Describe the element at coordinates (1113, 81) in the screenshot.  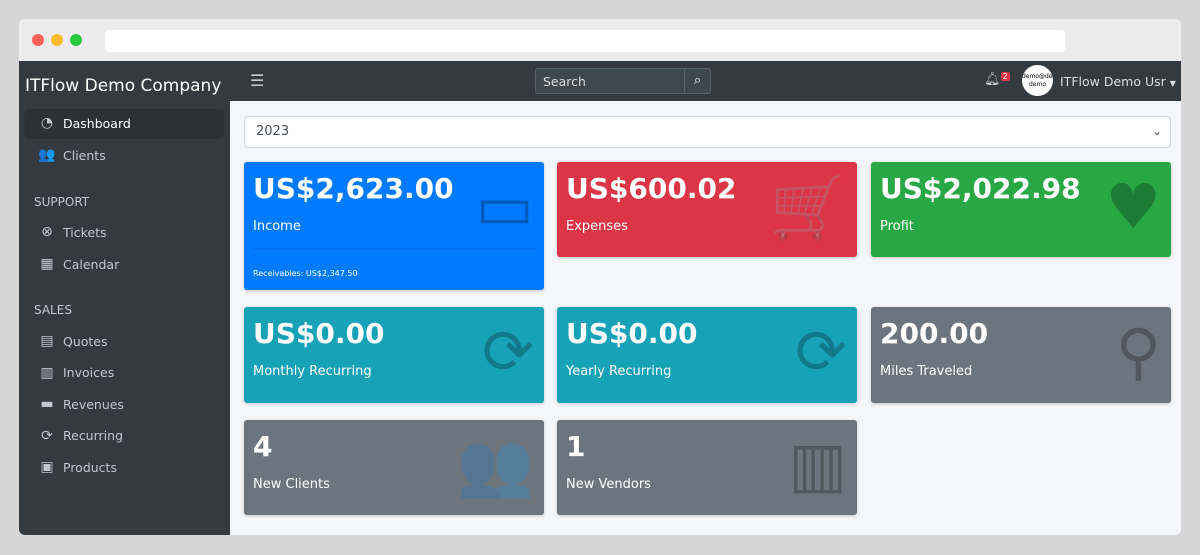
I see `user-name: ITFlow Demo Usr` at that location.